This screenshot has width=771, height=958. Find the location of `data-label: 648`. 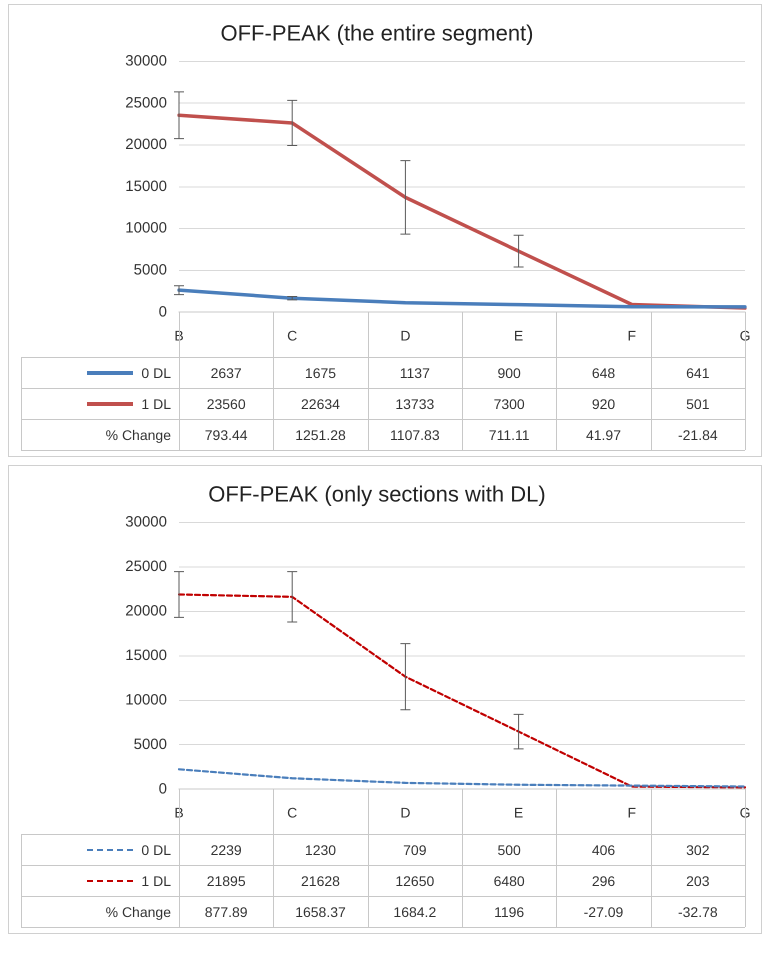

data-label: 648 is located at coordinates (603, 373).